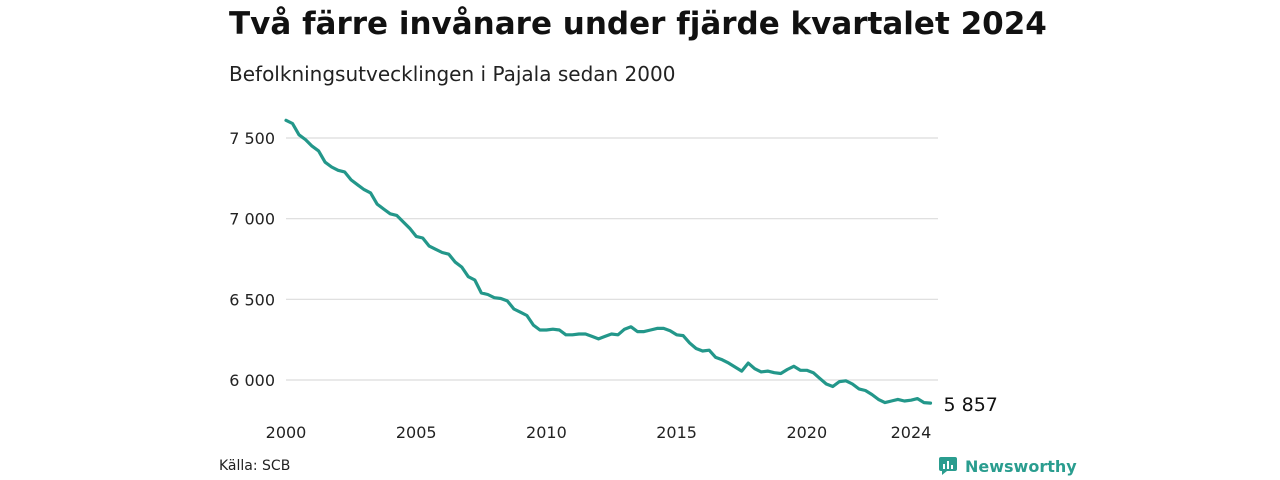 The height and width of the screenshot is (480, 1280). I want to click on source-note: Källa: SCB, so click(255, 466).